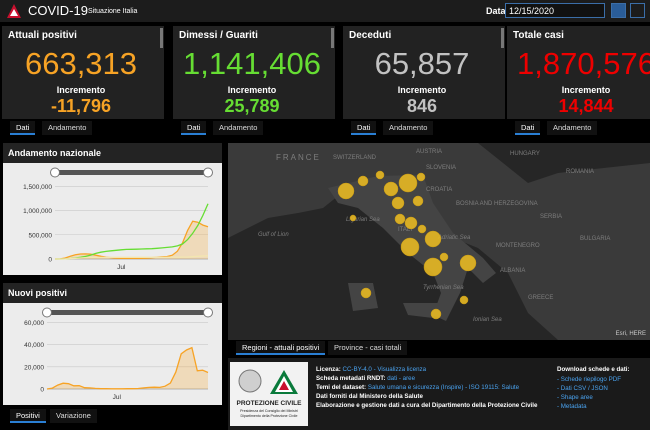 The height and width of the screenshot is (430, 650). What do you see at coordinates (422, 63) in the screenshot?
I see `card-value: 65,857` at bounding box center [422, 63].